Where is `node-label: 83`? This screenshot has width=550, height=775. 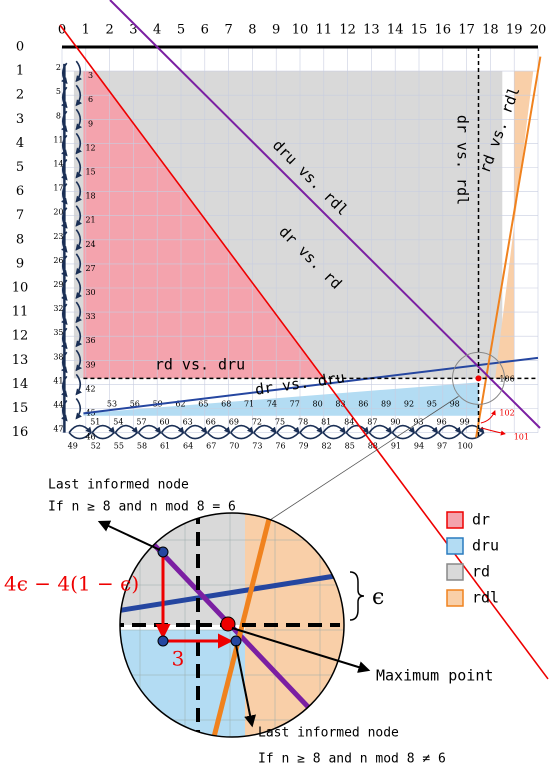 node-label: 83 is located at coordinates (340, 404).